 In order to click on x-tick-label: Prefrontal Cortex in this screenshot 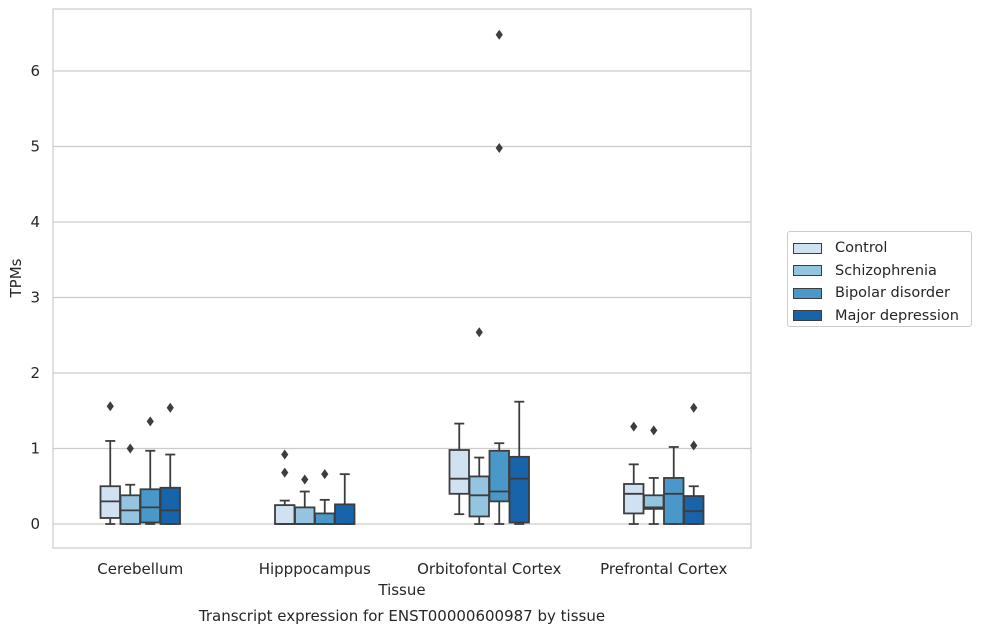, I will do `click(663, 569)`.